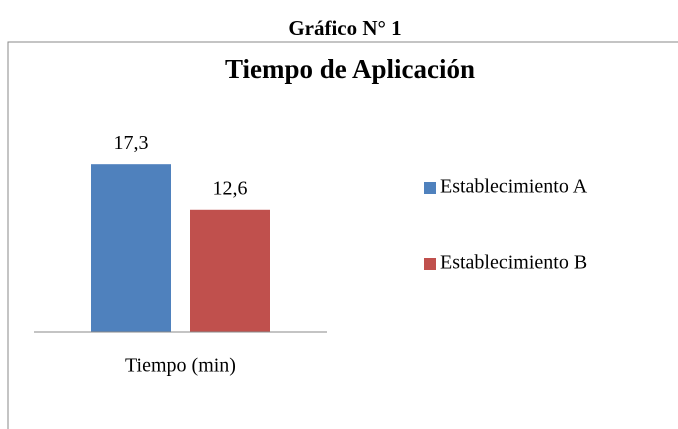 The height and width of the screenshot is (429, 678). I want to click on legend-label: Establecimiento A, so click(514, 187).